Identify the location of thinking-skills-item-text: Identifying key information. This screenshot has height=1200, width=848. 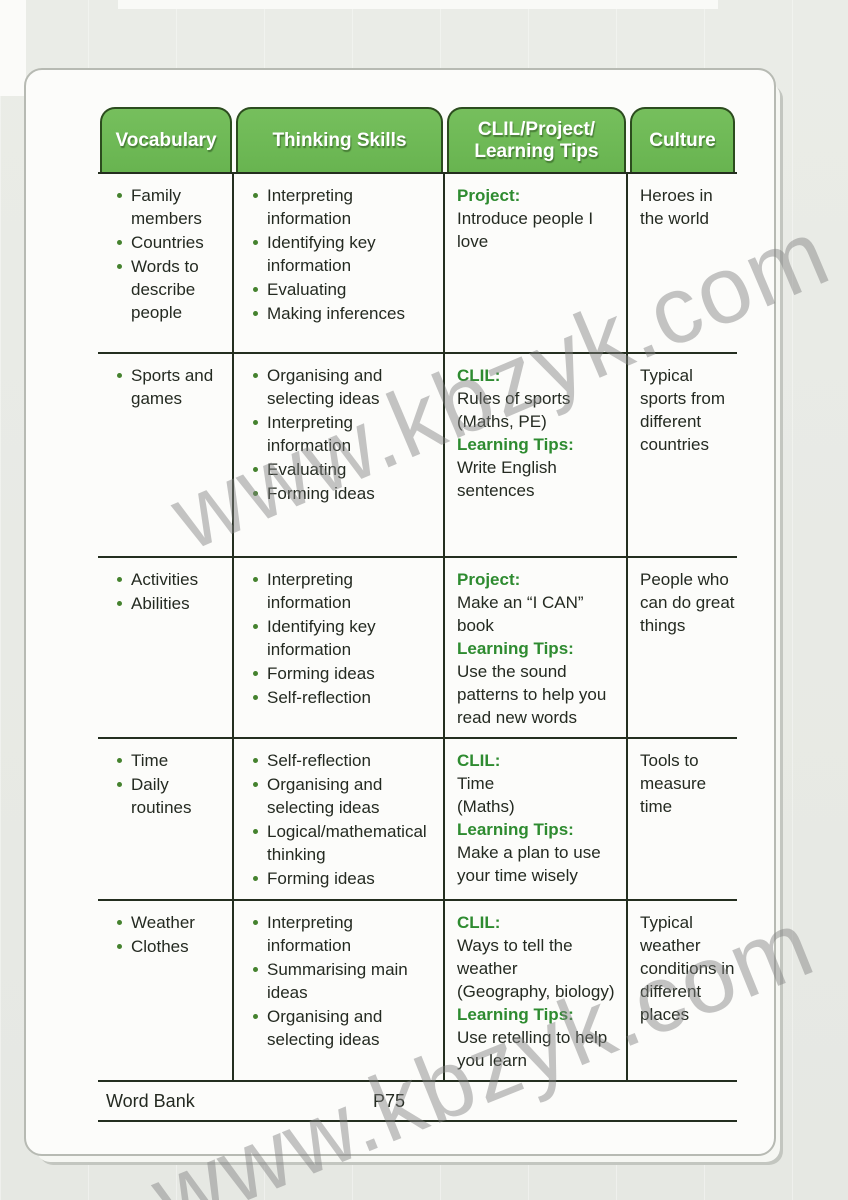
(321, 254).